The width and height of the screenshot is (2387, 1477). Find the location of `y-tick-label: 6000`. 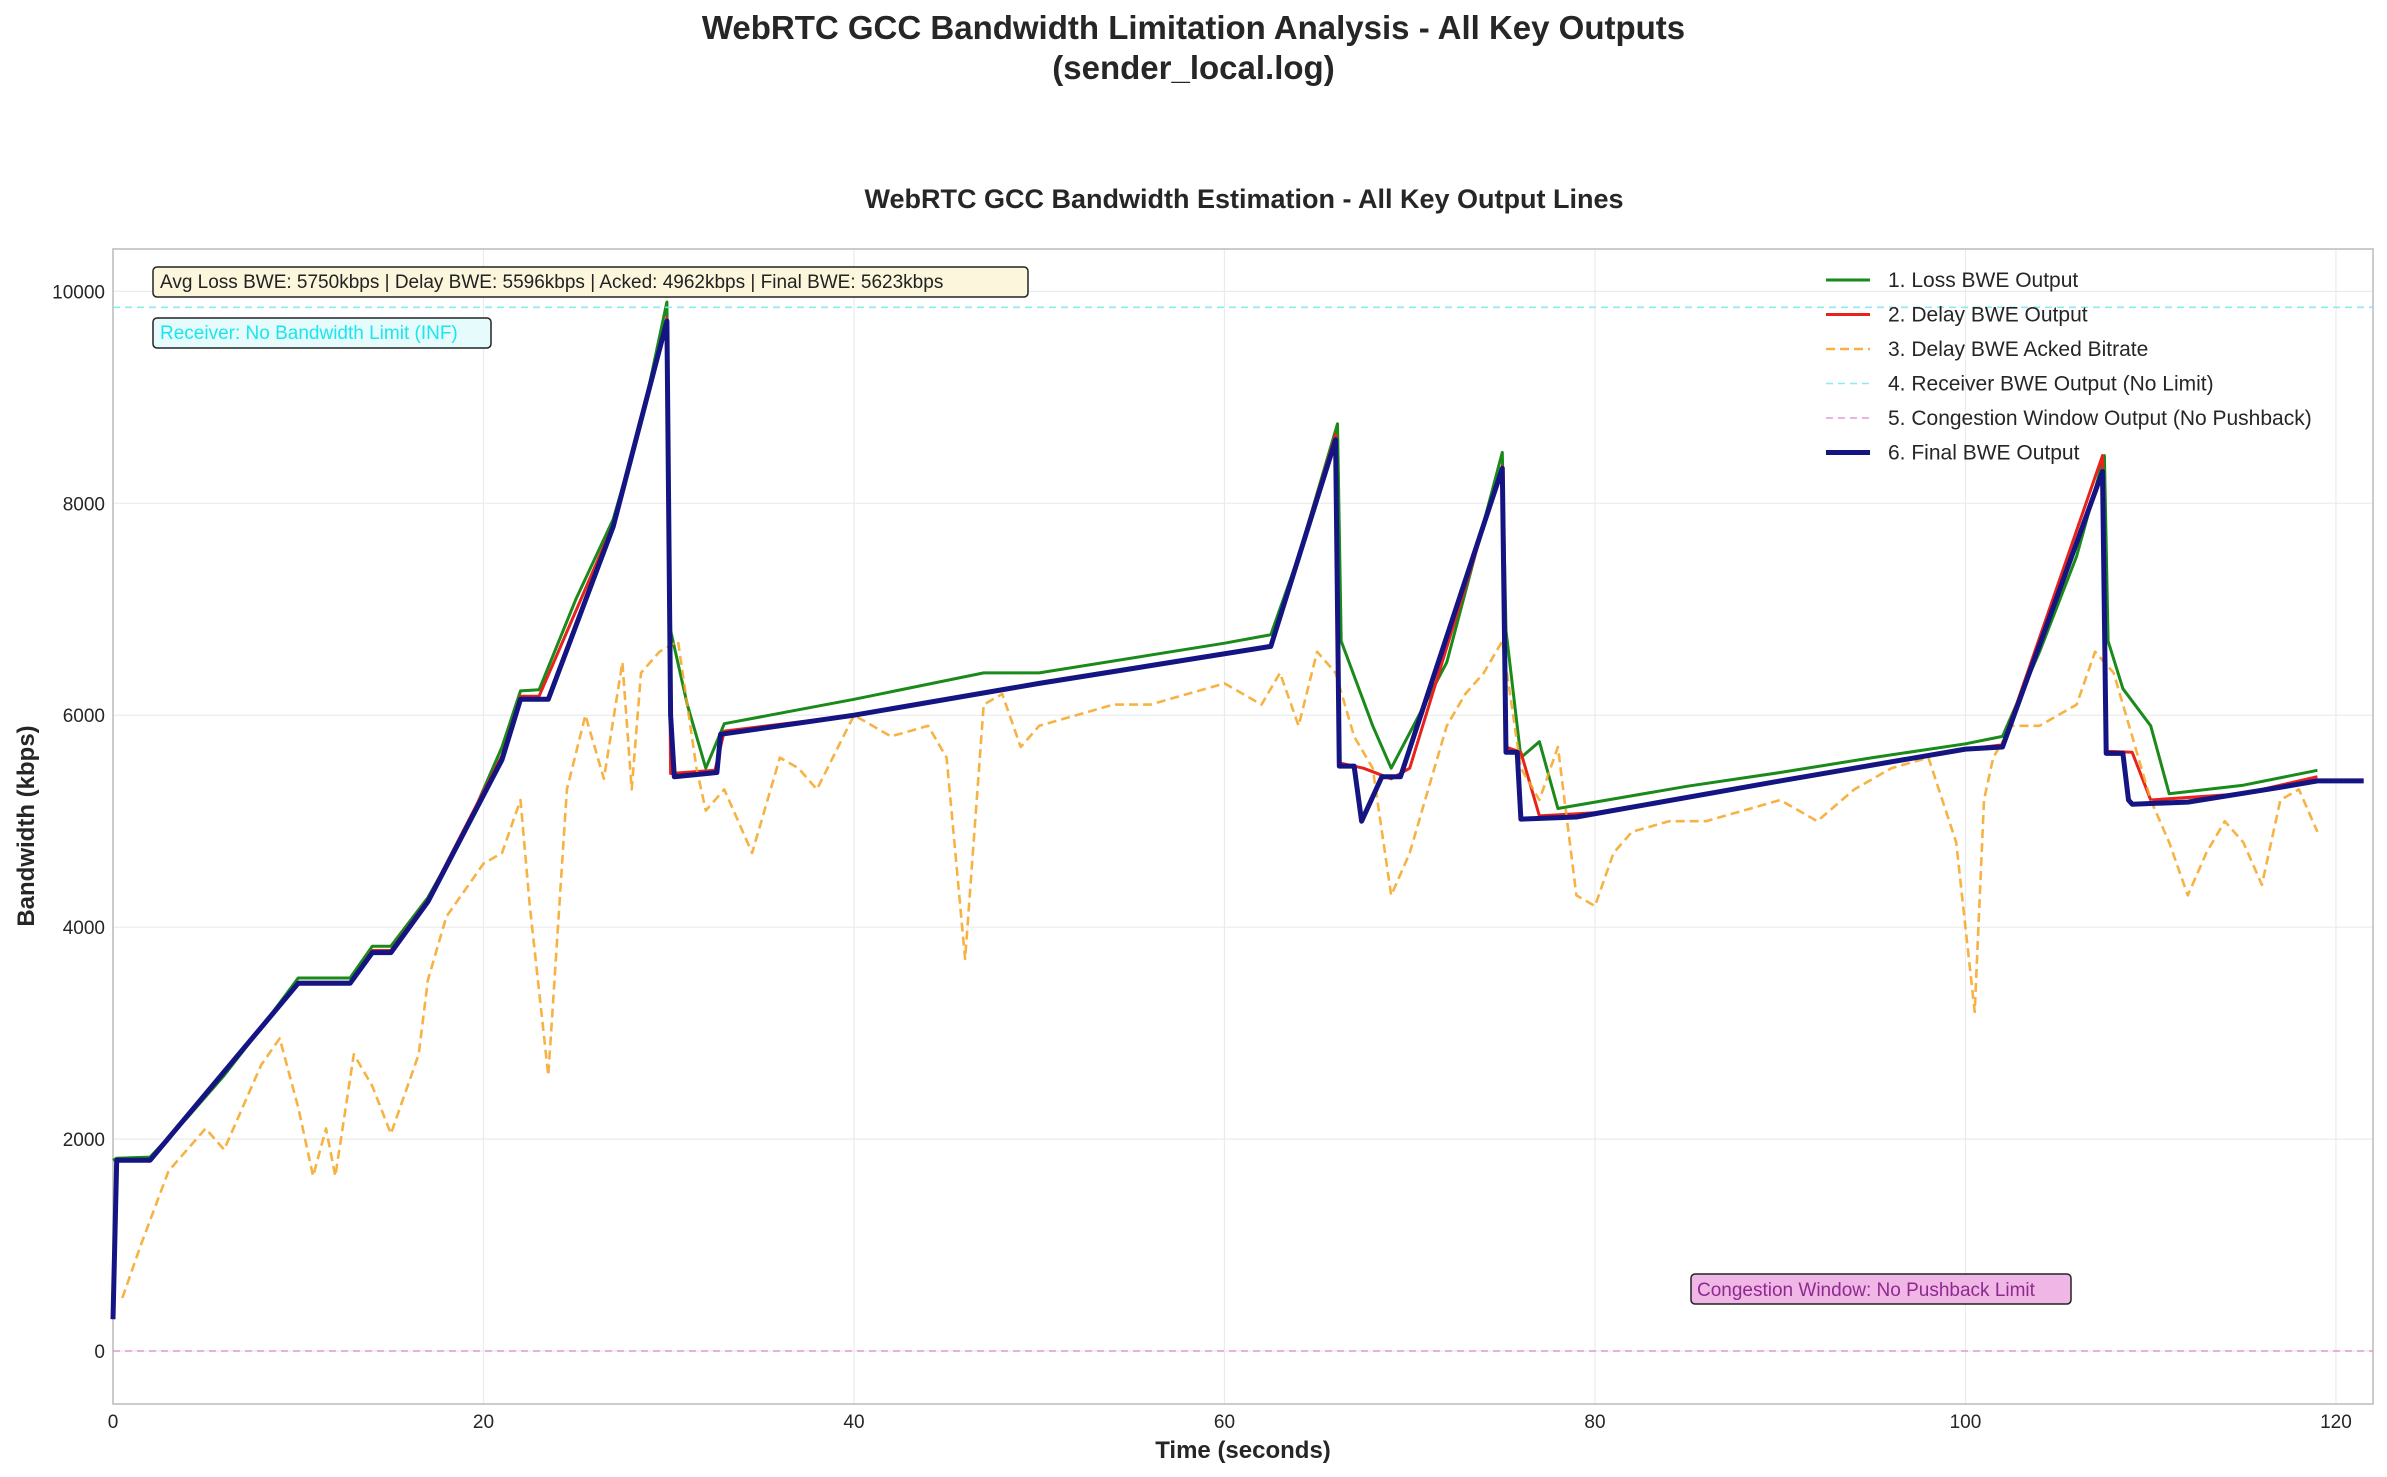

y-tick-label: 6000 is located at coordinates (84, 716).